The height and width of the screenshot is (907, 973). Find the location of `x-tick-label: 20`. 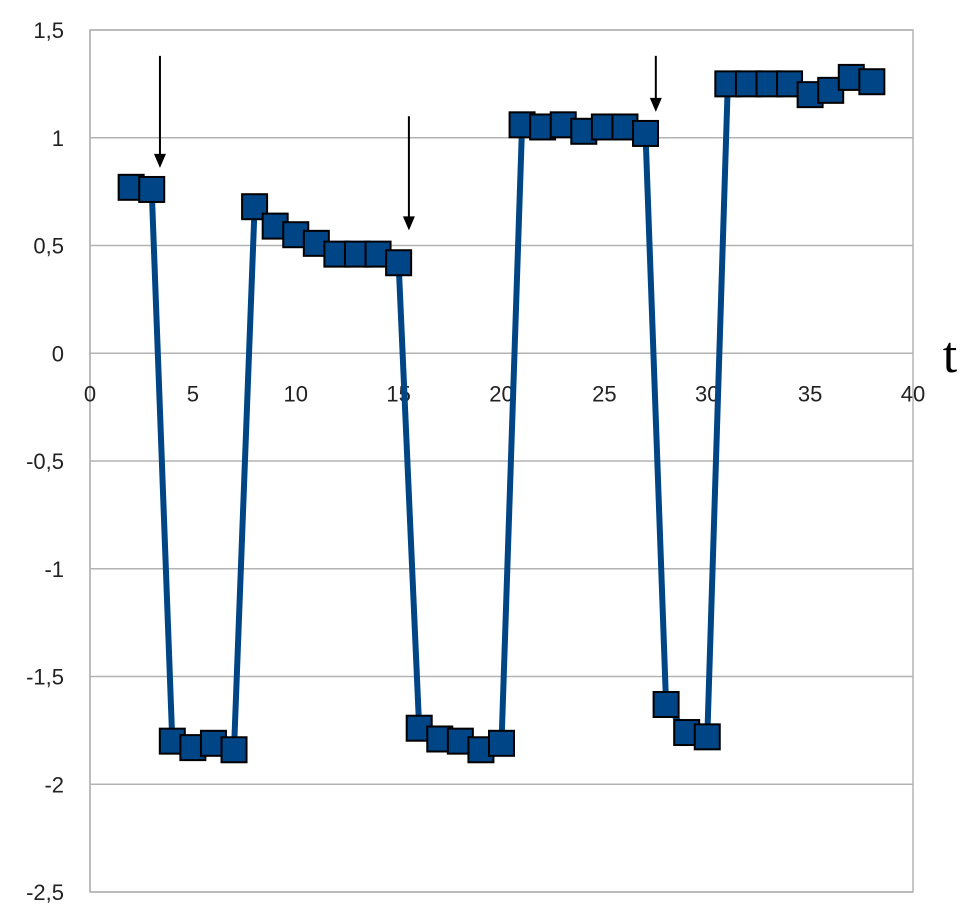

x-tick-label: 20 is located at coordinates (501, 393).